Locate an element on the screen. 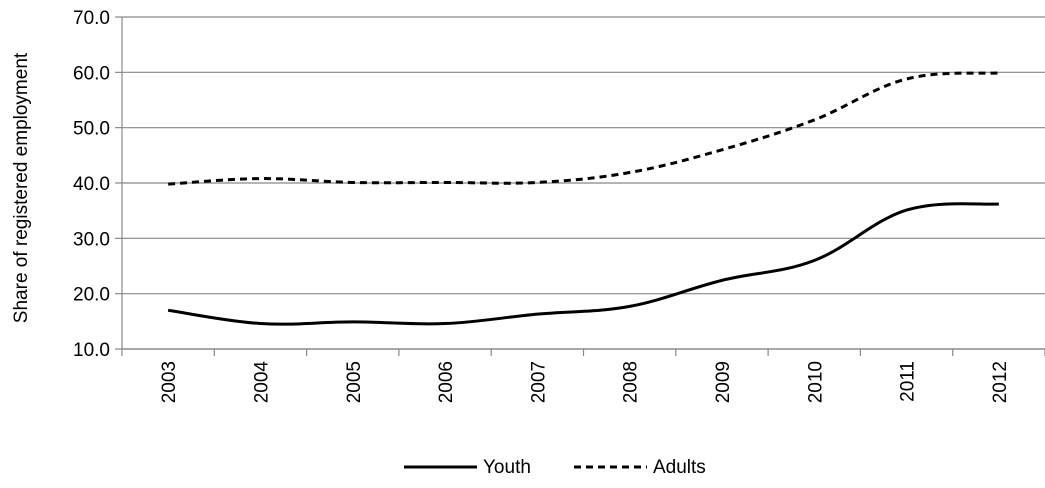 Image resolution: width=1045 pixels, height=488 pixels. y-tick-labels: 10.0 20.0 30.0 40.0 50.0 60.0 70.0 is located at coordinates (91, 184).